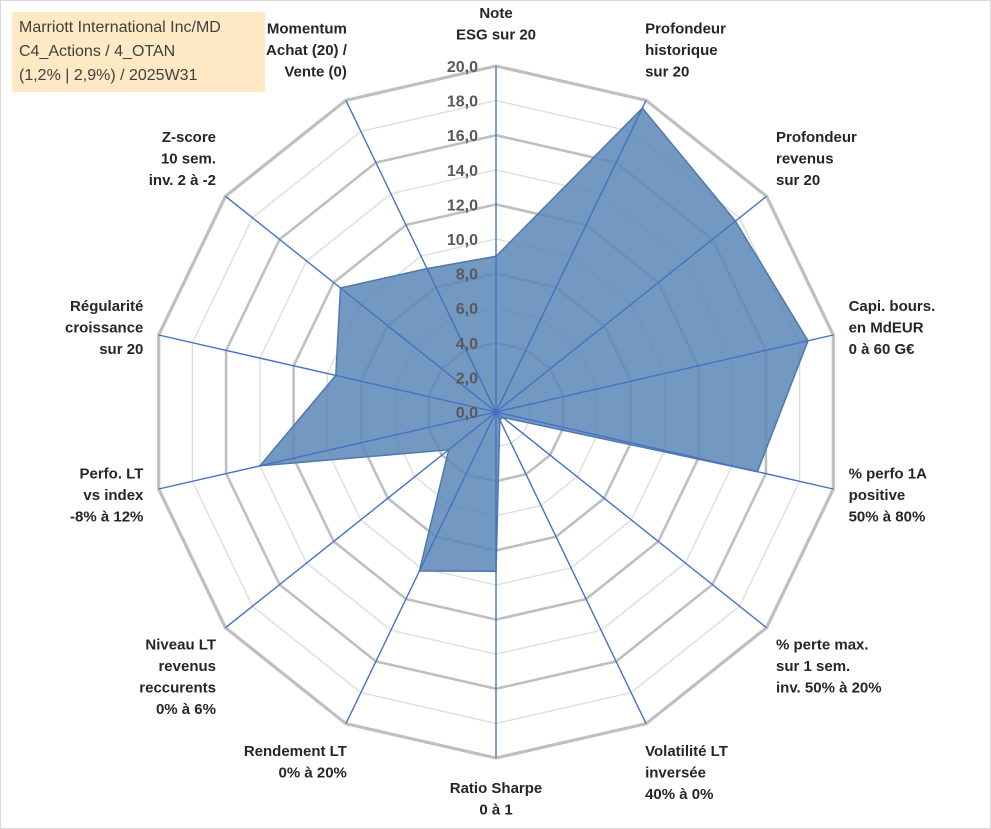 Image resolution: width=991 pixels, height=829 pixels. What do you see at coordinates (106, 306) in the screenshot?
I see `axis-label-line: Régularité` at bounding box center [106, 306].